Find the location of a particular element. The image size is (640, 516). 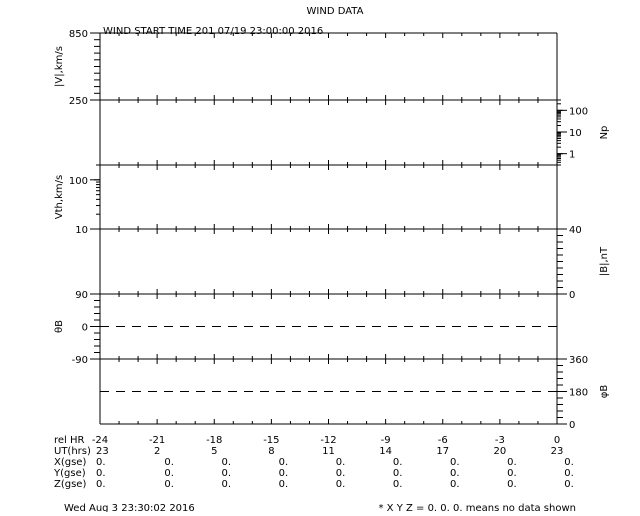

y-axis-label: φB is located at coordinates (604, 392).